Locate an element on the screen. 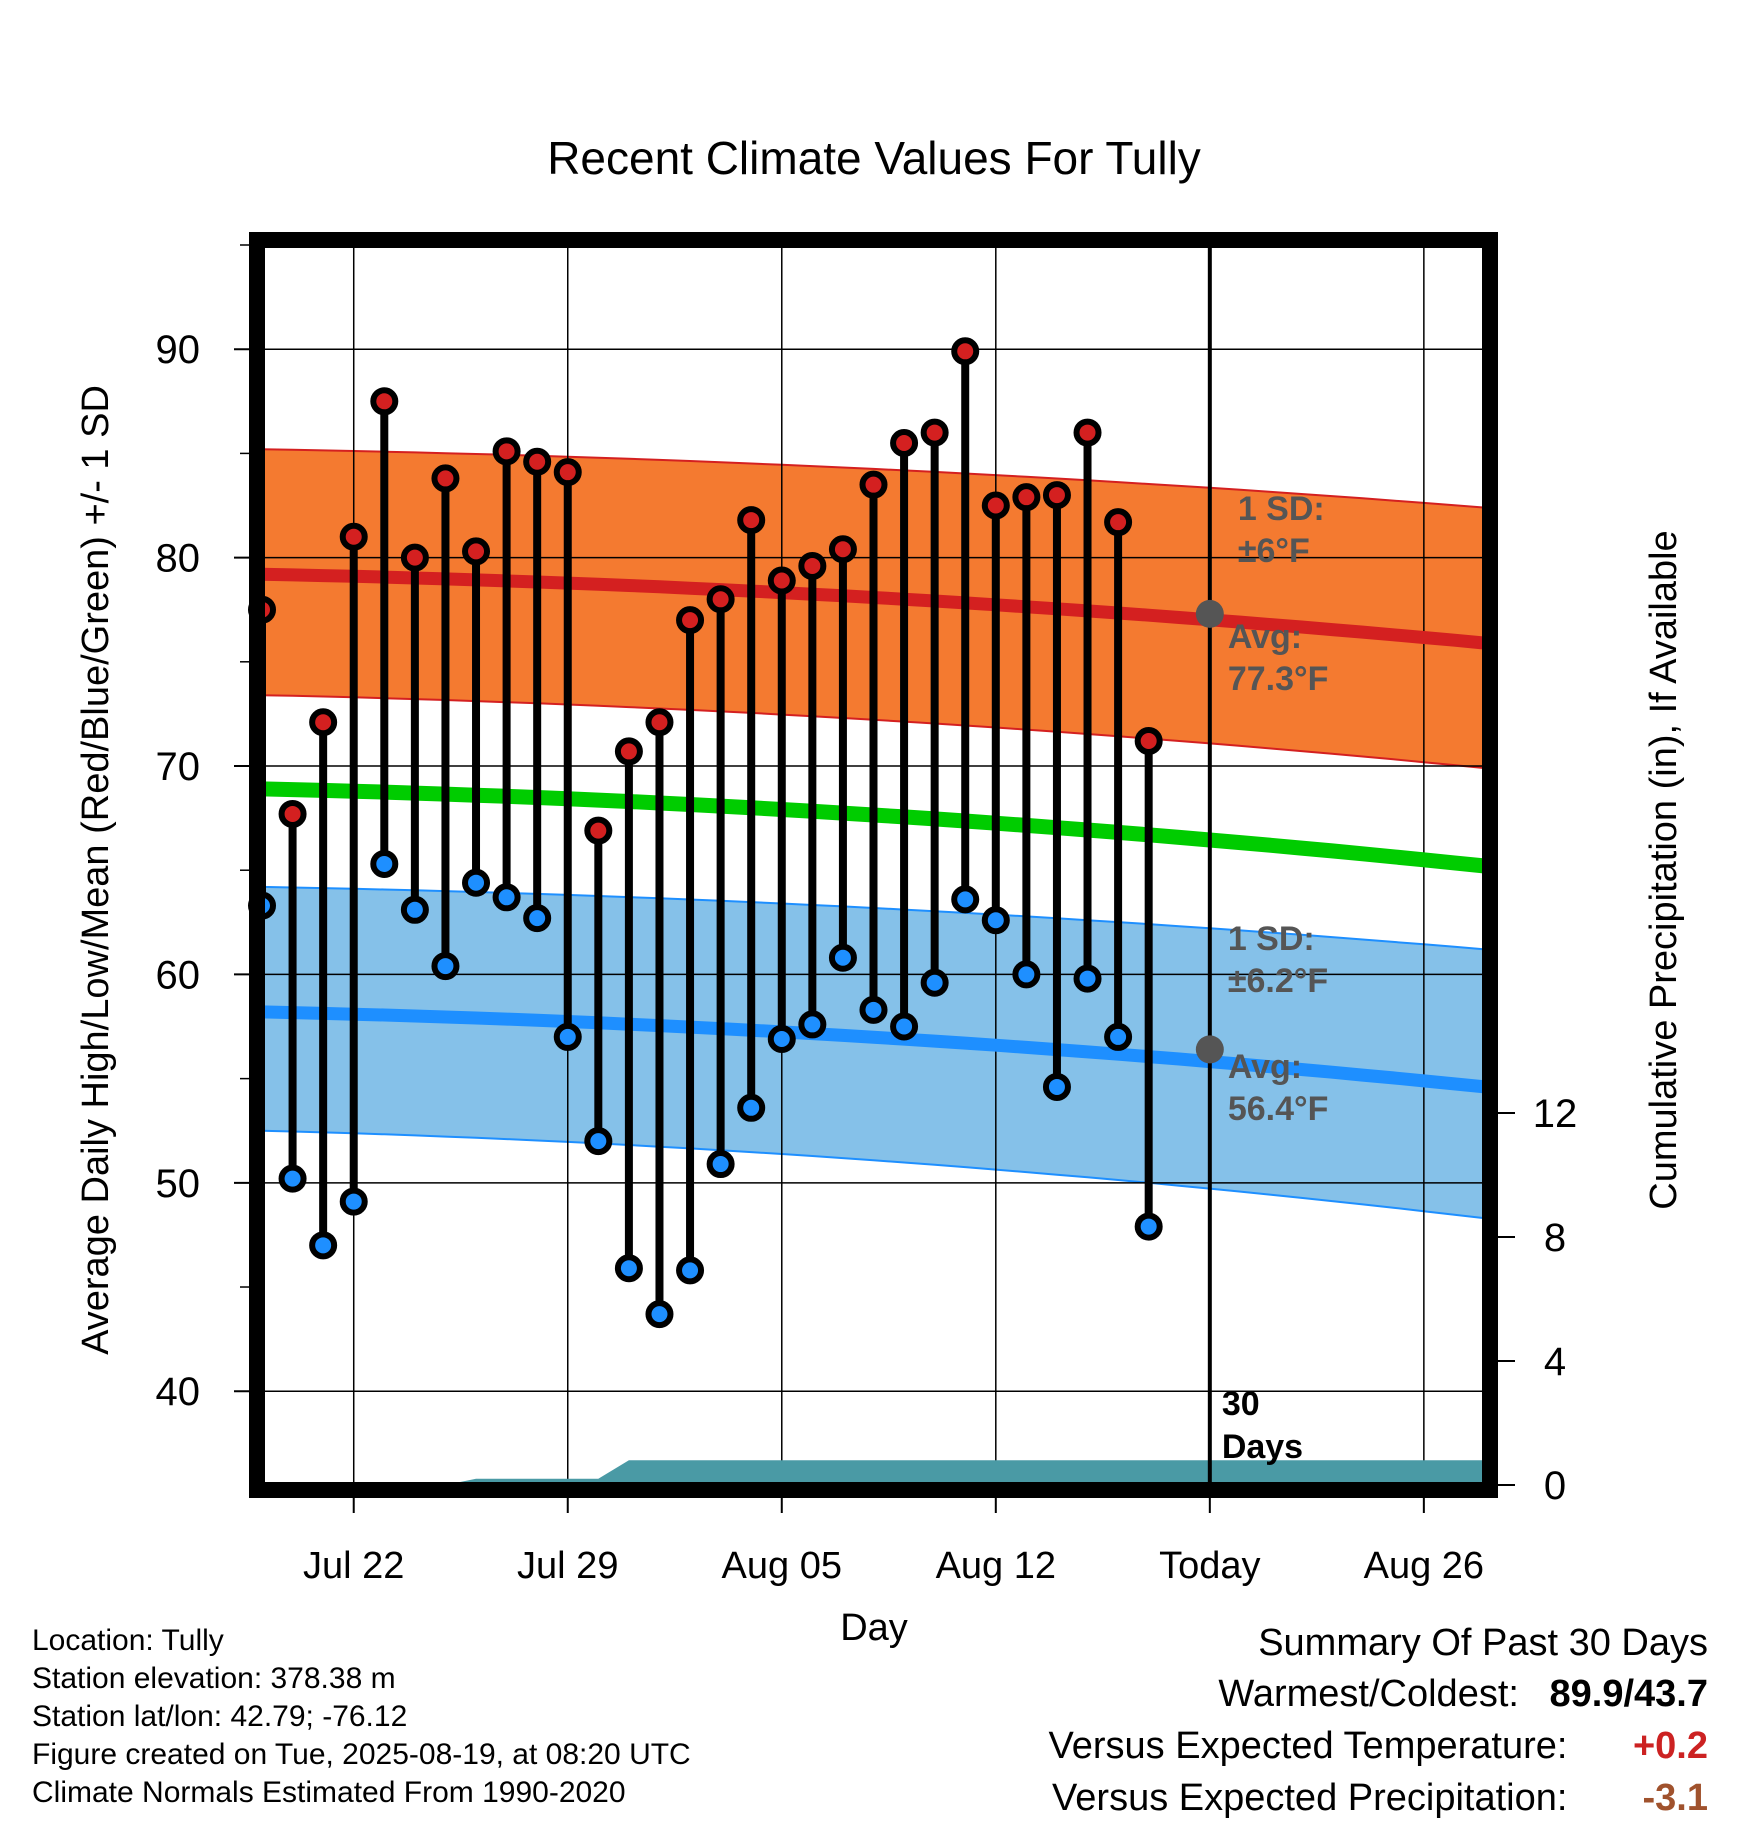  high-avg-label: Avg: is located at coordinates (1265, 637).